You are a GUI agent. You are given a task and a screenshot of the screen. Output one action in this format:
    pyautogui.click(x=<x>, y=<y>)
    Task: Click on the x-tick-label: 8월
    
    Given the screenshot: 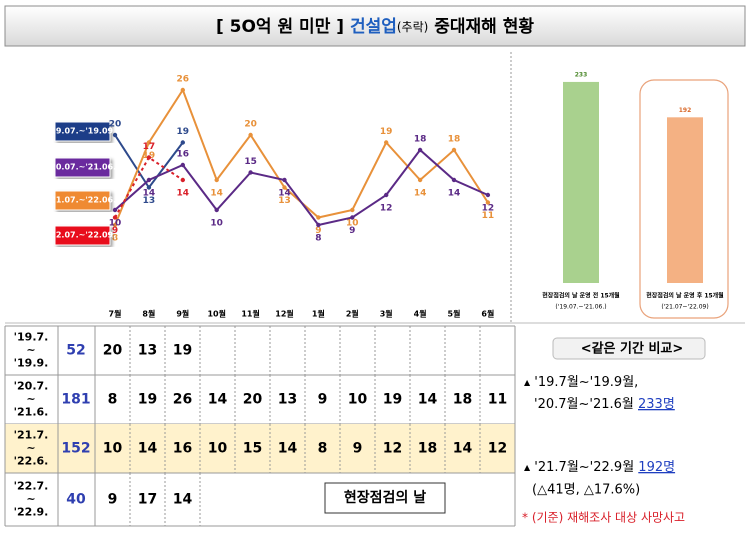 What is the action you would take?
    pyautogui.click(x=148, y=314)
    